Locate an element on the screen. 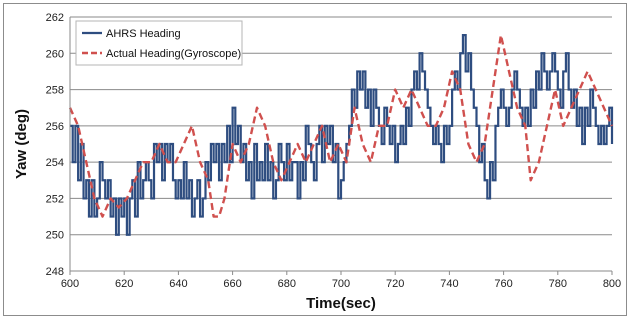  legend-box is located at coordinates (159, 43).